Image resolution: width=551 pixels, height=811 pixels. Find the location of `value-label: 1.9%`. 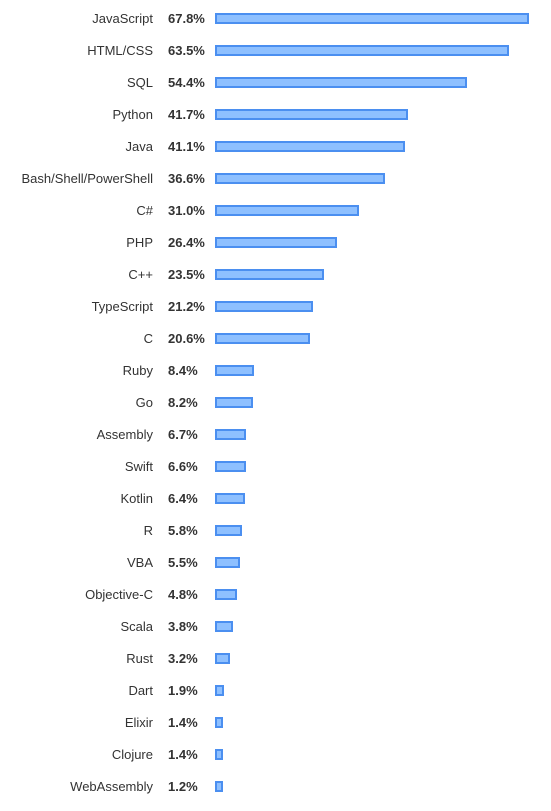

value-label: 1.9% is located at coordinates (183, 690).